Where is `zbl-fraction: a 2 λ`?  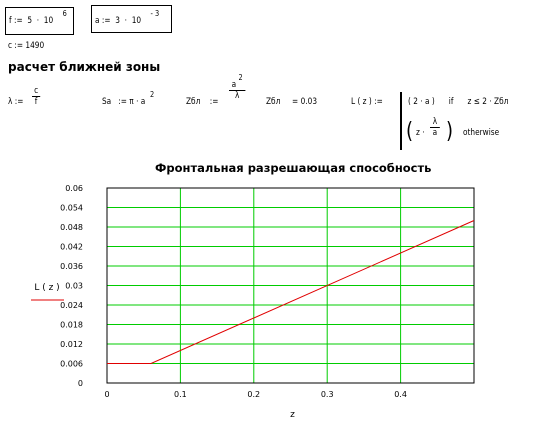 zbl-fraction: a 2 λ is located at coordinates (237, 87).